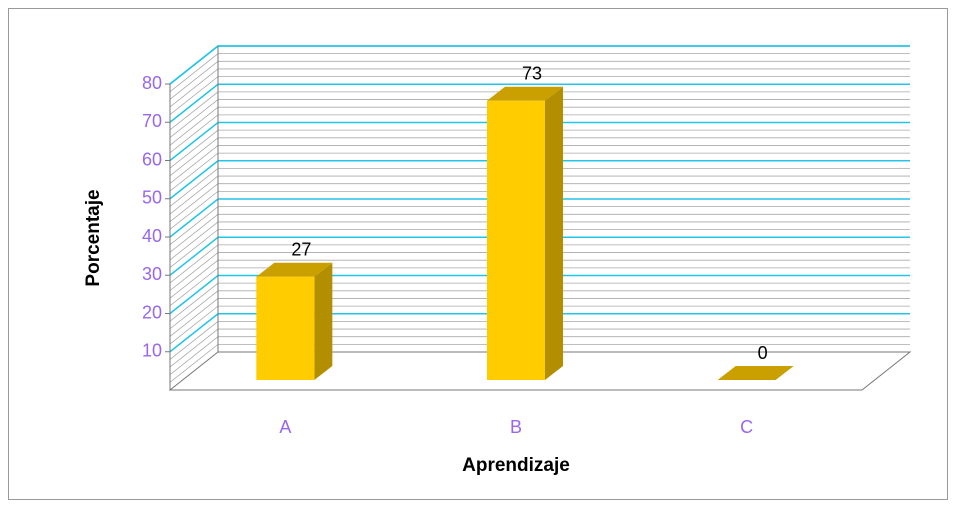  What do you see at coordinates (516, 427) in the screenshot?
I see `x-tick-label: B` at bounding box center [516, 427].